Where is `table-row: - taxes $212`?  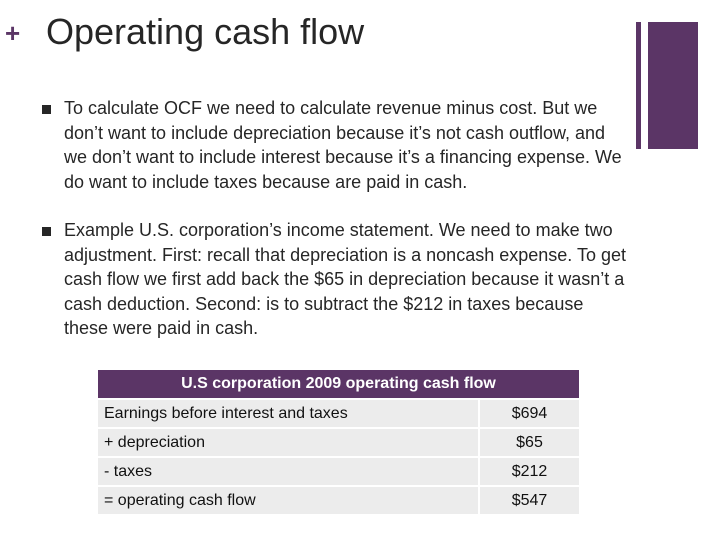
table-row: - taxes $212 is located at coordinates (338, 472).